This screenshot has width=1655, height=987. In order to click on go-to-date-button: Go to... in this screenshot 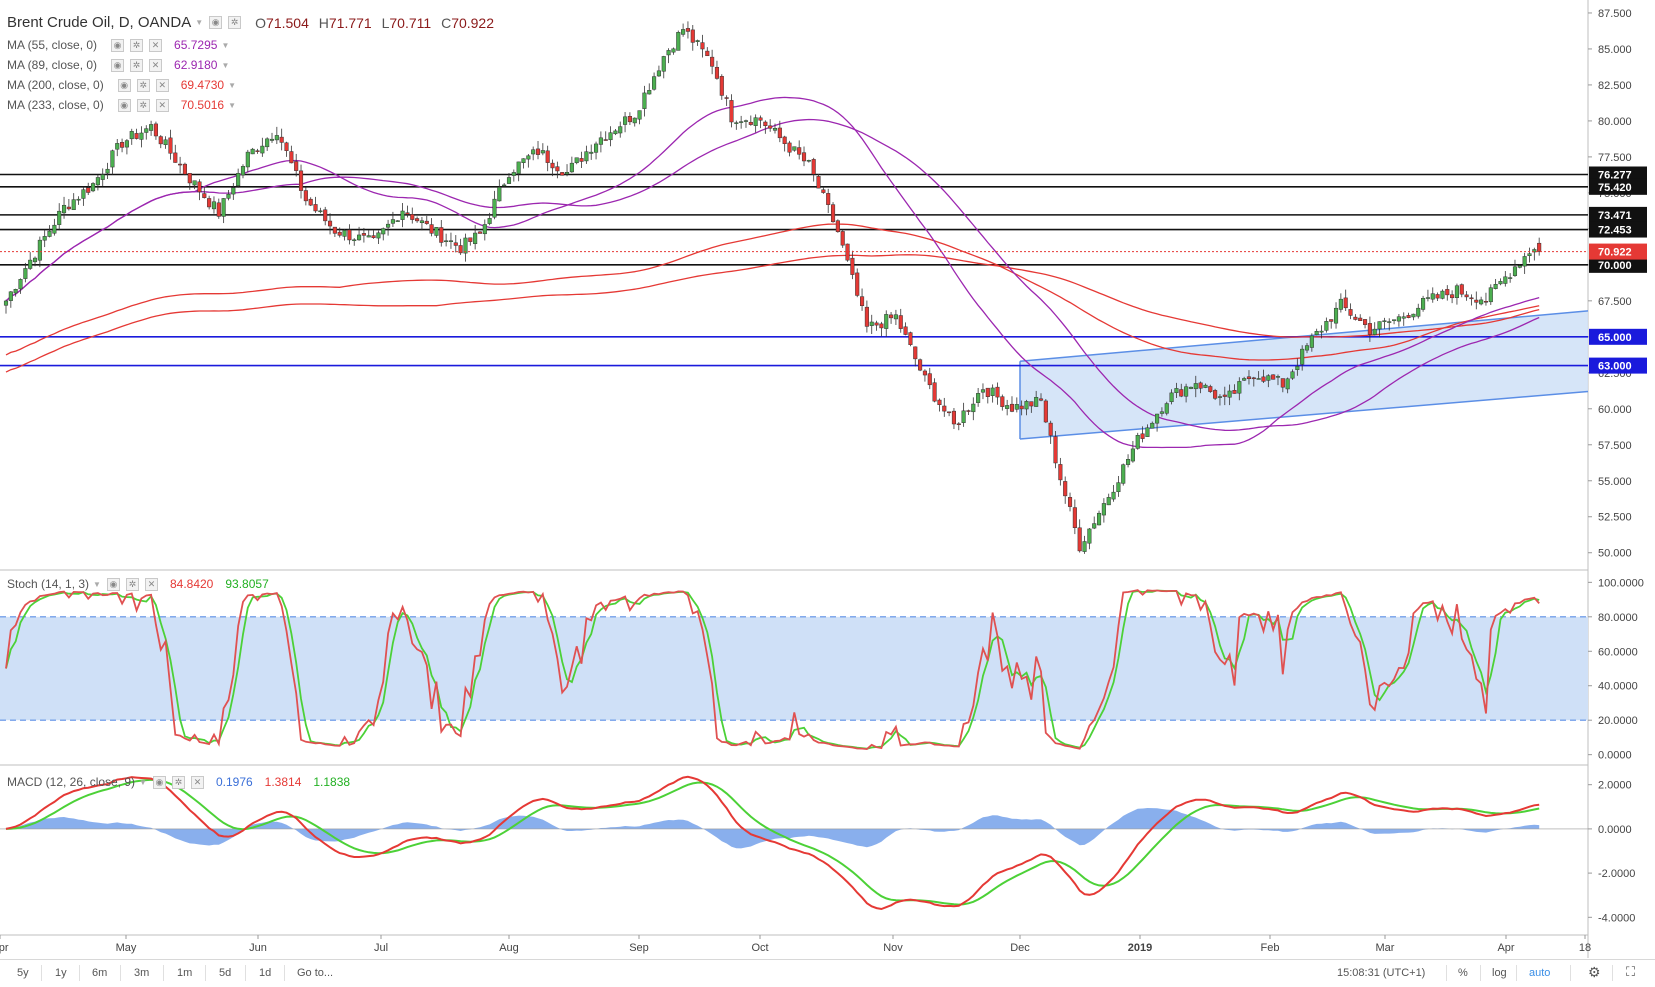, I will do `click(315, 973)`.